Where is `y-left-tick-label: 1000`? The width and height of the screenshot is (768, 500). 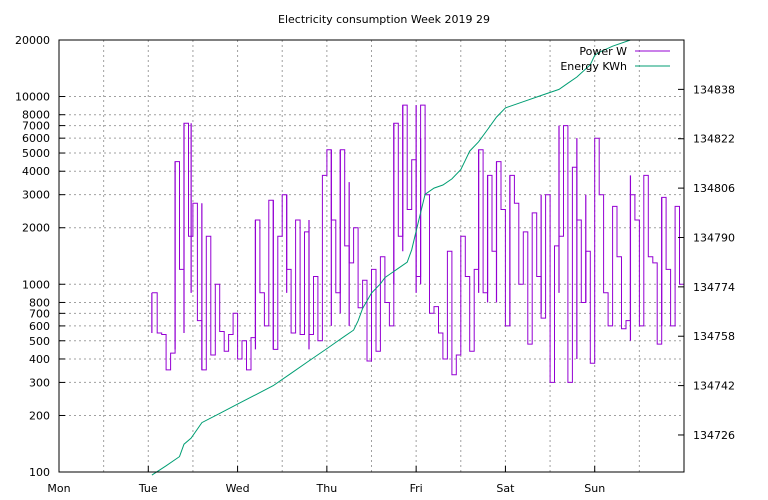
y-left-tick-label: 1000 is located at coordinates (36, 284).